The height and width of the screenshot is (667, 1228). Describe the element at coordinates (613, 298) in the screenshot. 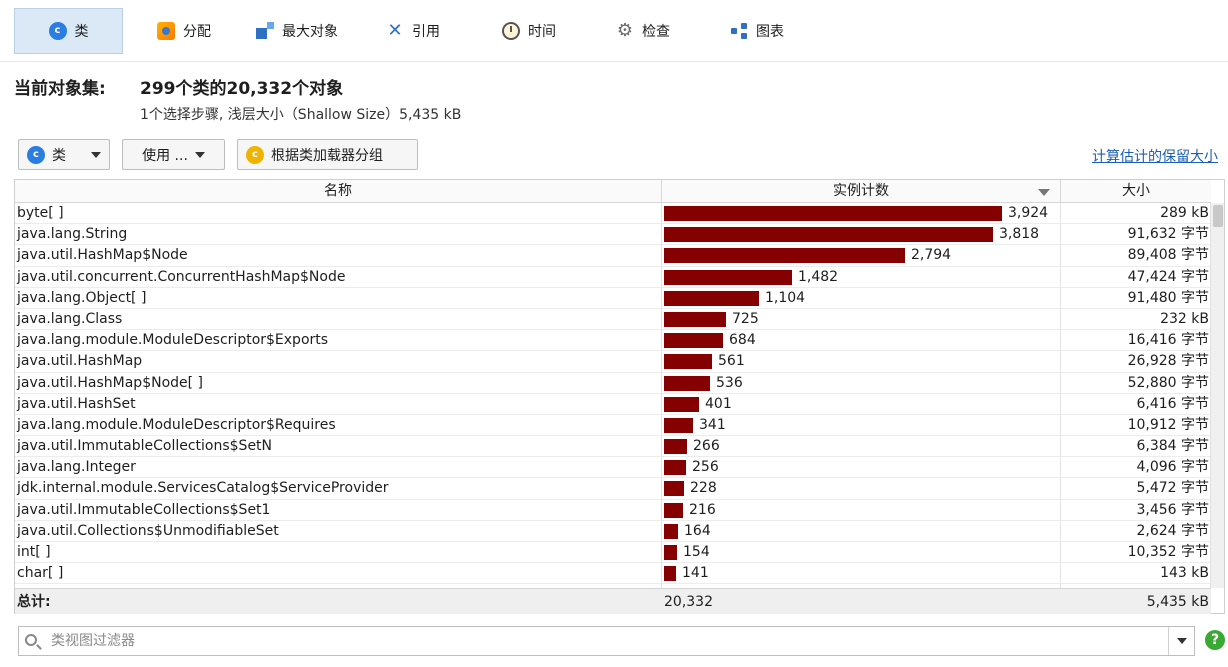

I see `table-row: java.lang.Object[ ] 1,104 91,480 字节` at that location.